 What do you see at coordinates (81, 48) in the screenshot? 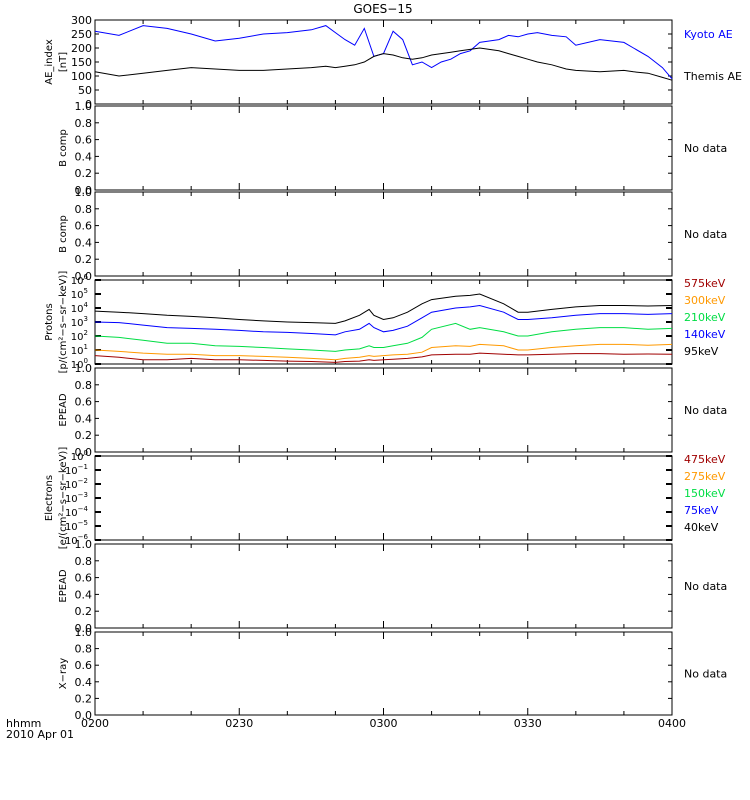
I see `y-tick-label: 200` at bounding box center [81, 48].